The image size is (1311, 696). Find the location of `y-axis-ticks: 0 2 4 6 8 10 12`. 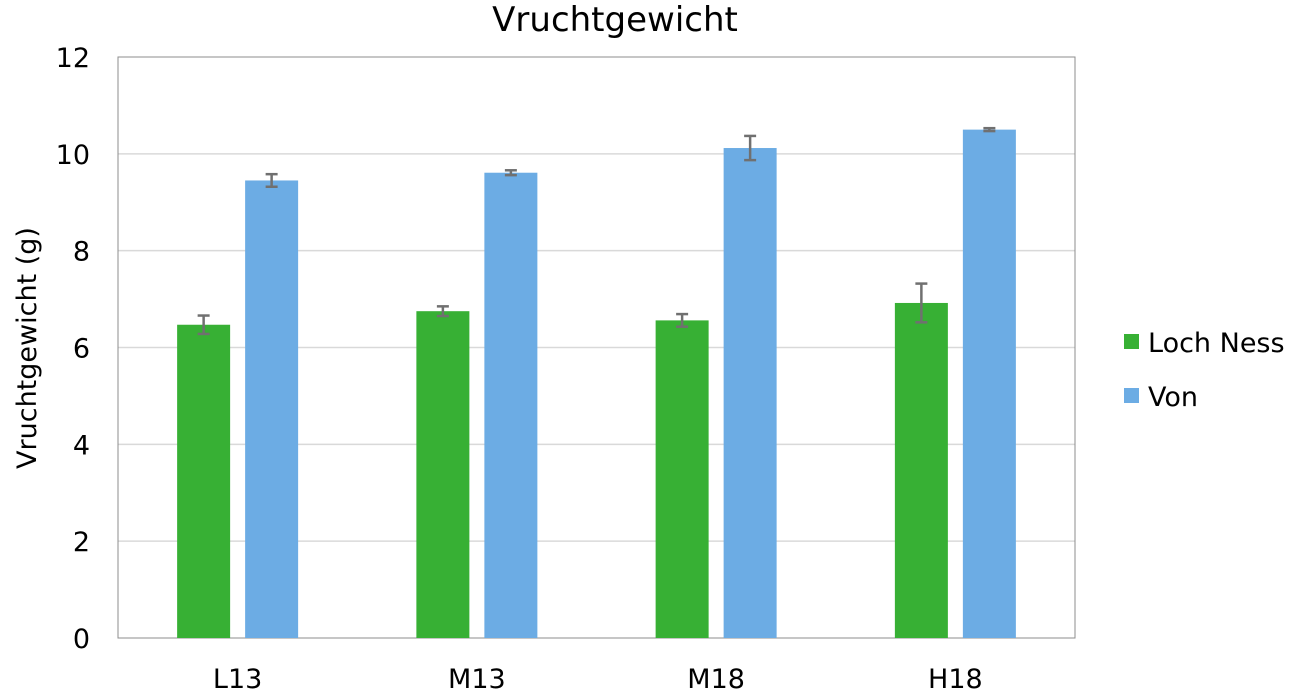

y-axis-ticks: 0 2 4 6 8 10 12 is located at coordinates (73, 349).